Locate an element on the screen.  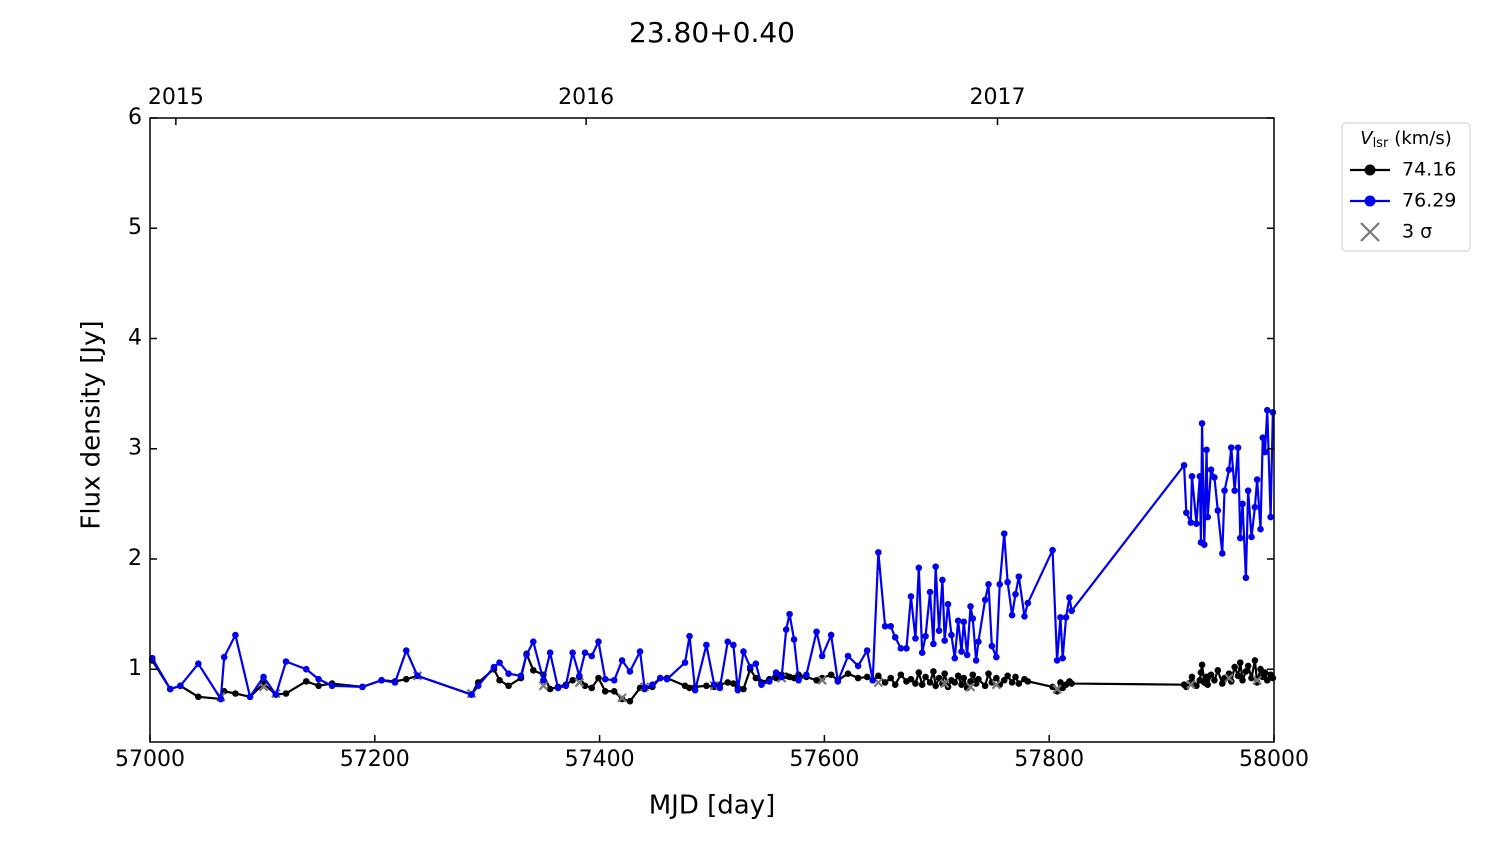
x-tick-label: 57000 is located at coordinates (150, 759).